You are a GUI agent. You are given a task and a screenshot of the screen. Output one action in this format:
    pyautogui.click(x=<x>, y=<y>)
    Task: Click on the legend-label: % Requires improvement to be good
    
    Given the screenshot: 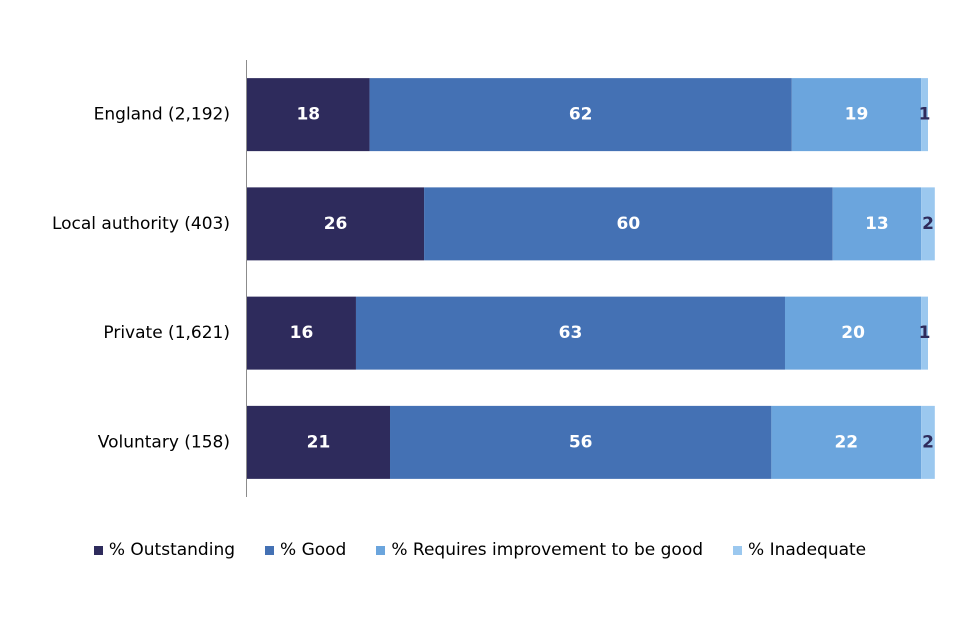 What is the action you would take?
    pyautogui.click(x=547, y=550)
    